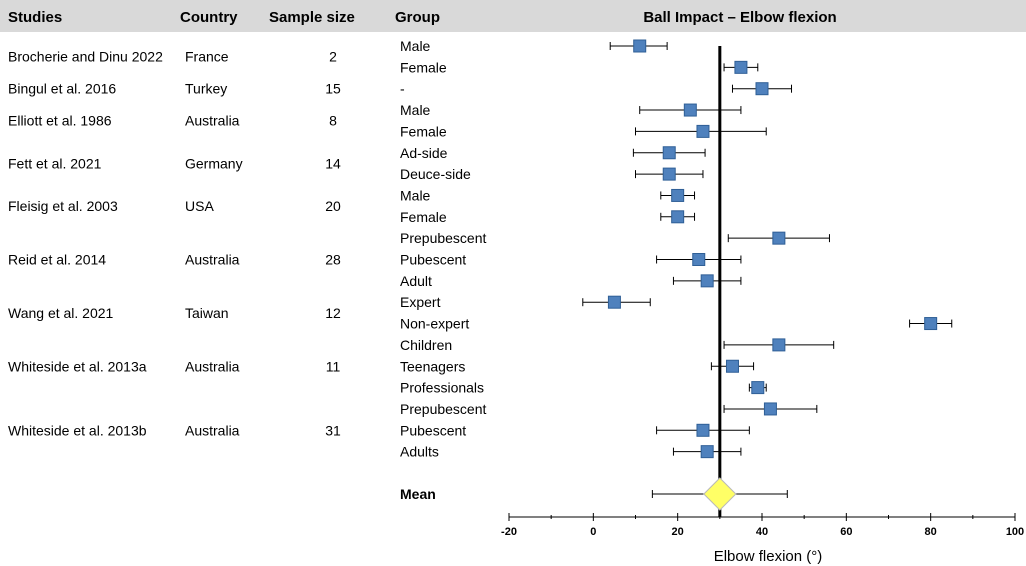 This screenshot has height=566, width=1026. I want to click on group-label: Ad-side, so click(424, 153).